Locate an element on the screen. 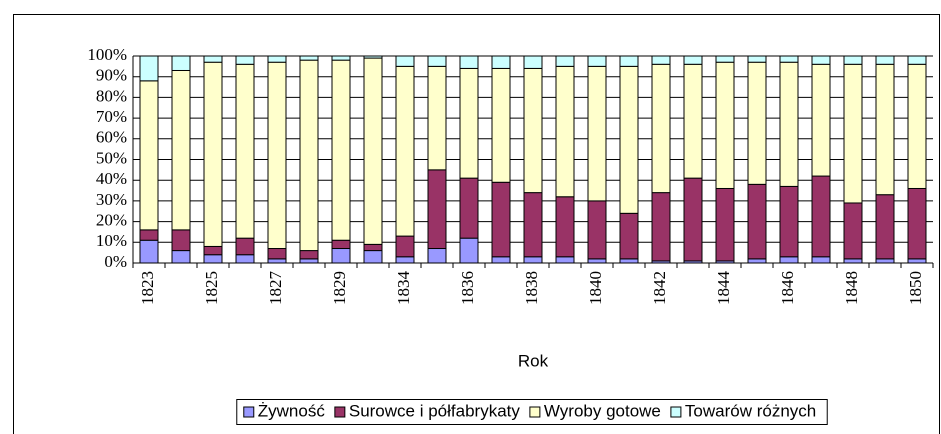  x-tick-label: 1825 is located at coordinates (211, 288).